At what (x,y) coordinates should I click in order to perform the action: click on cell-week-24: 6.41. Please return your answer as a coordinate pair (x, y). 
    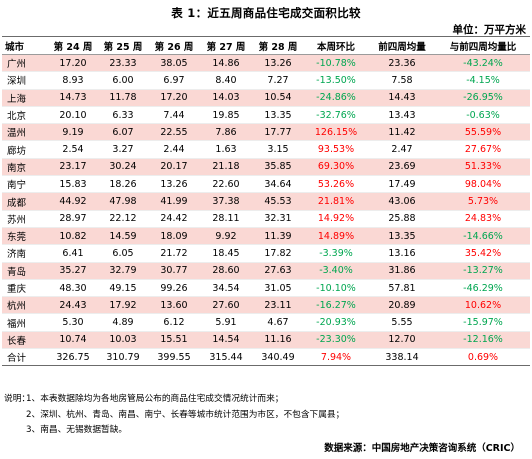
    Looking at the image, I should click on (73, 253).